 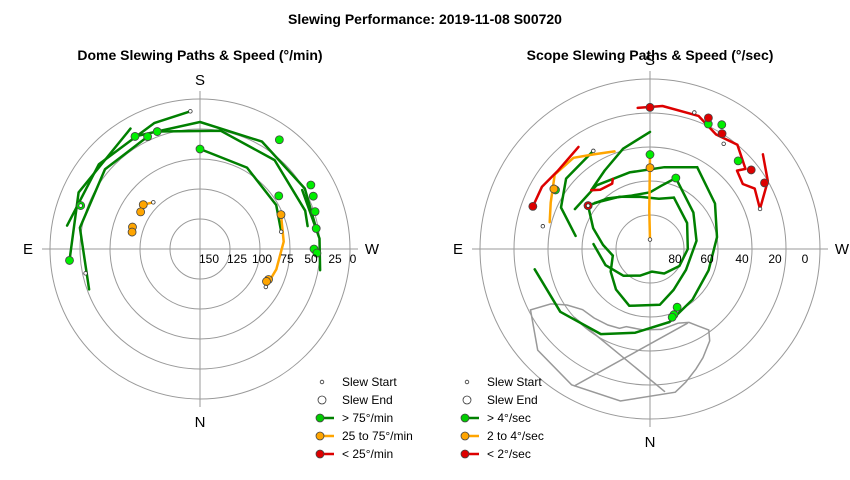 I want to click on legend-label: < 2°/sec, so click(x=509, y=454).